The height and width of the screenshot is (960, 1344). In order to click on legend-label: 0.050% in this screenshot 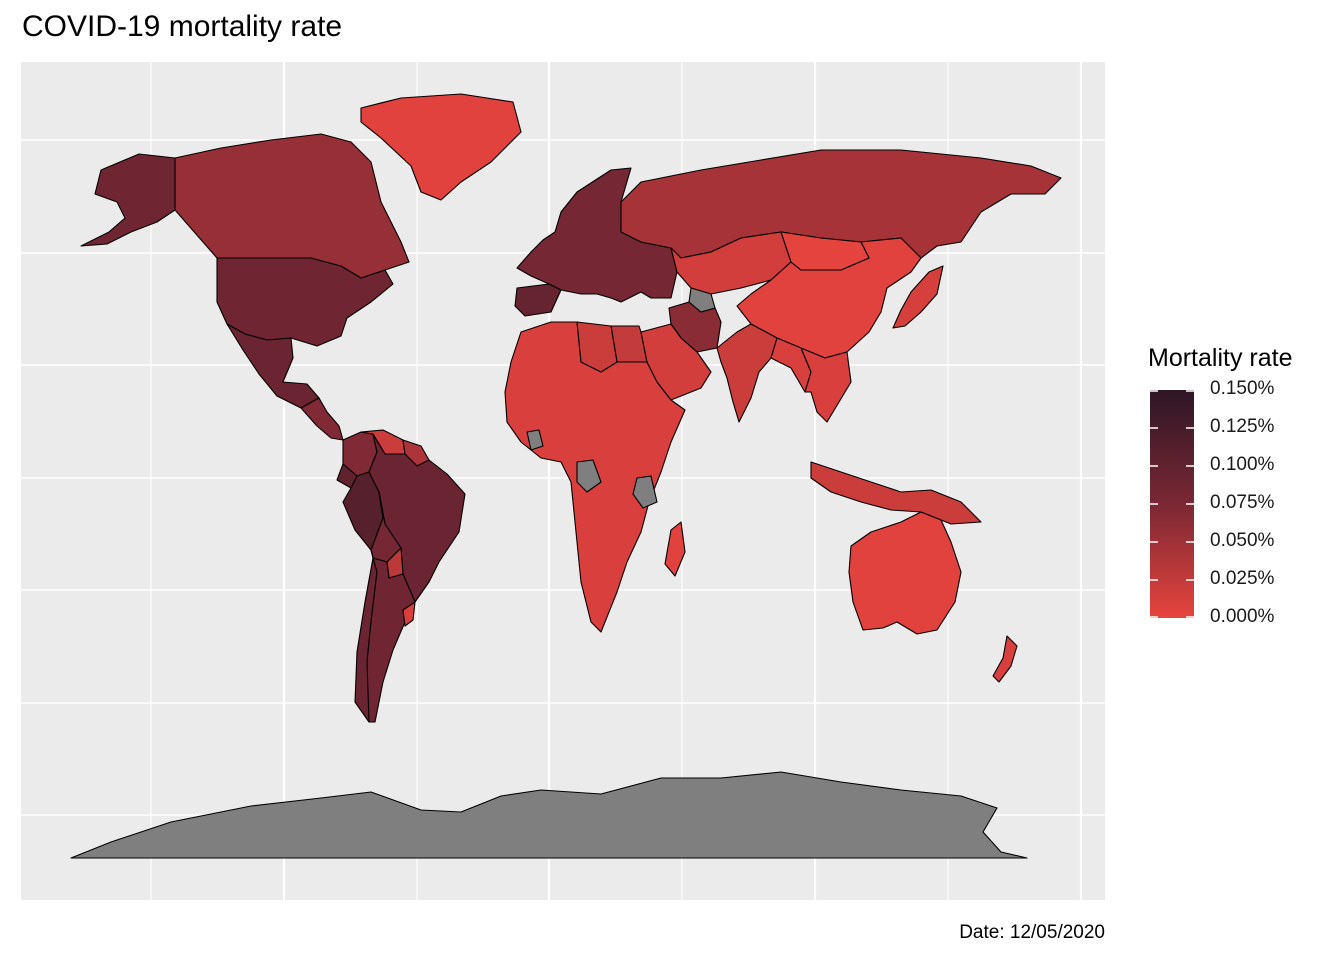, I will do `click(1242, 540)`.